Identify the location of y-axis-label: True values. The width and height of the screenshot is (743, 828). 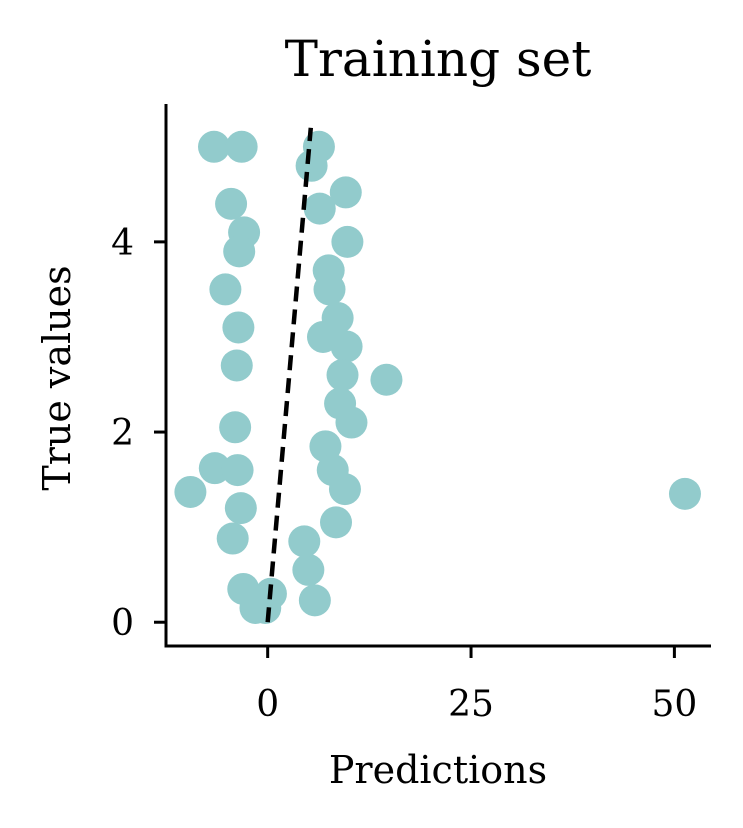
(57, 377).